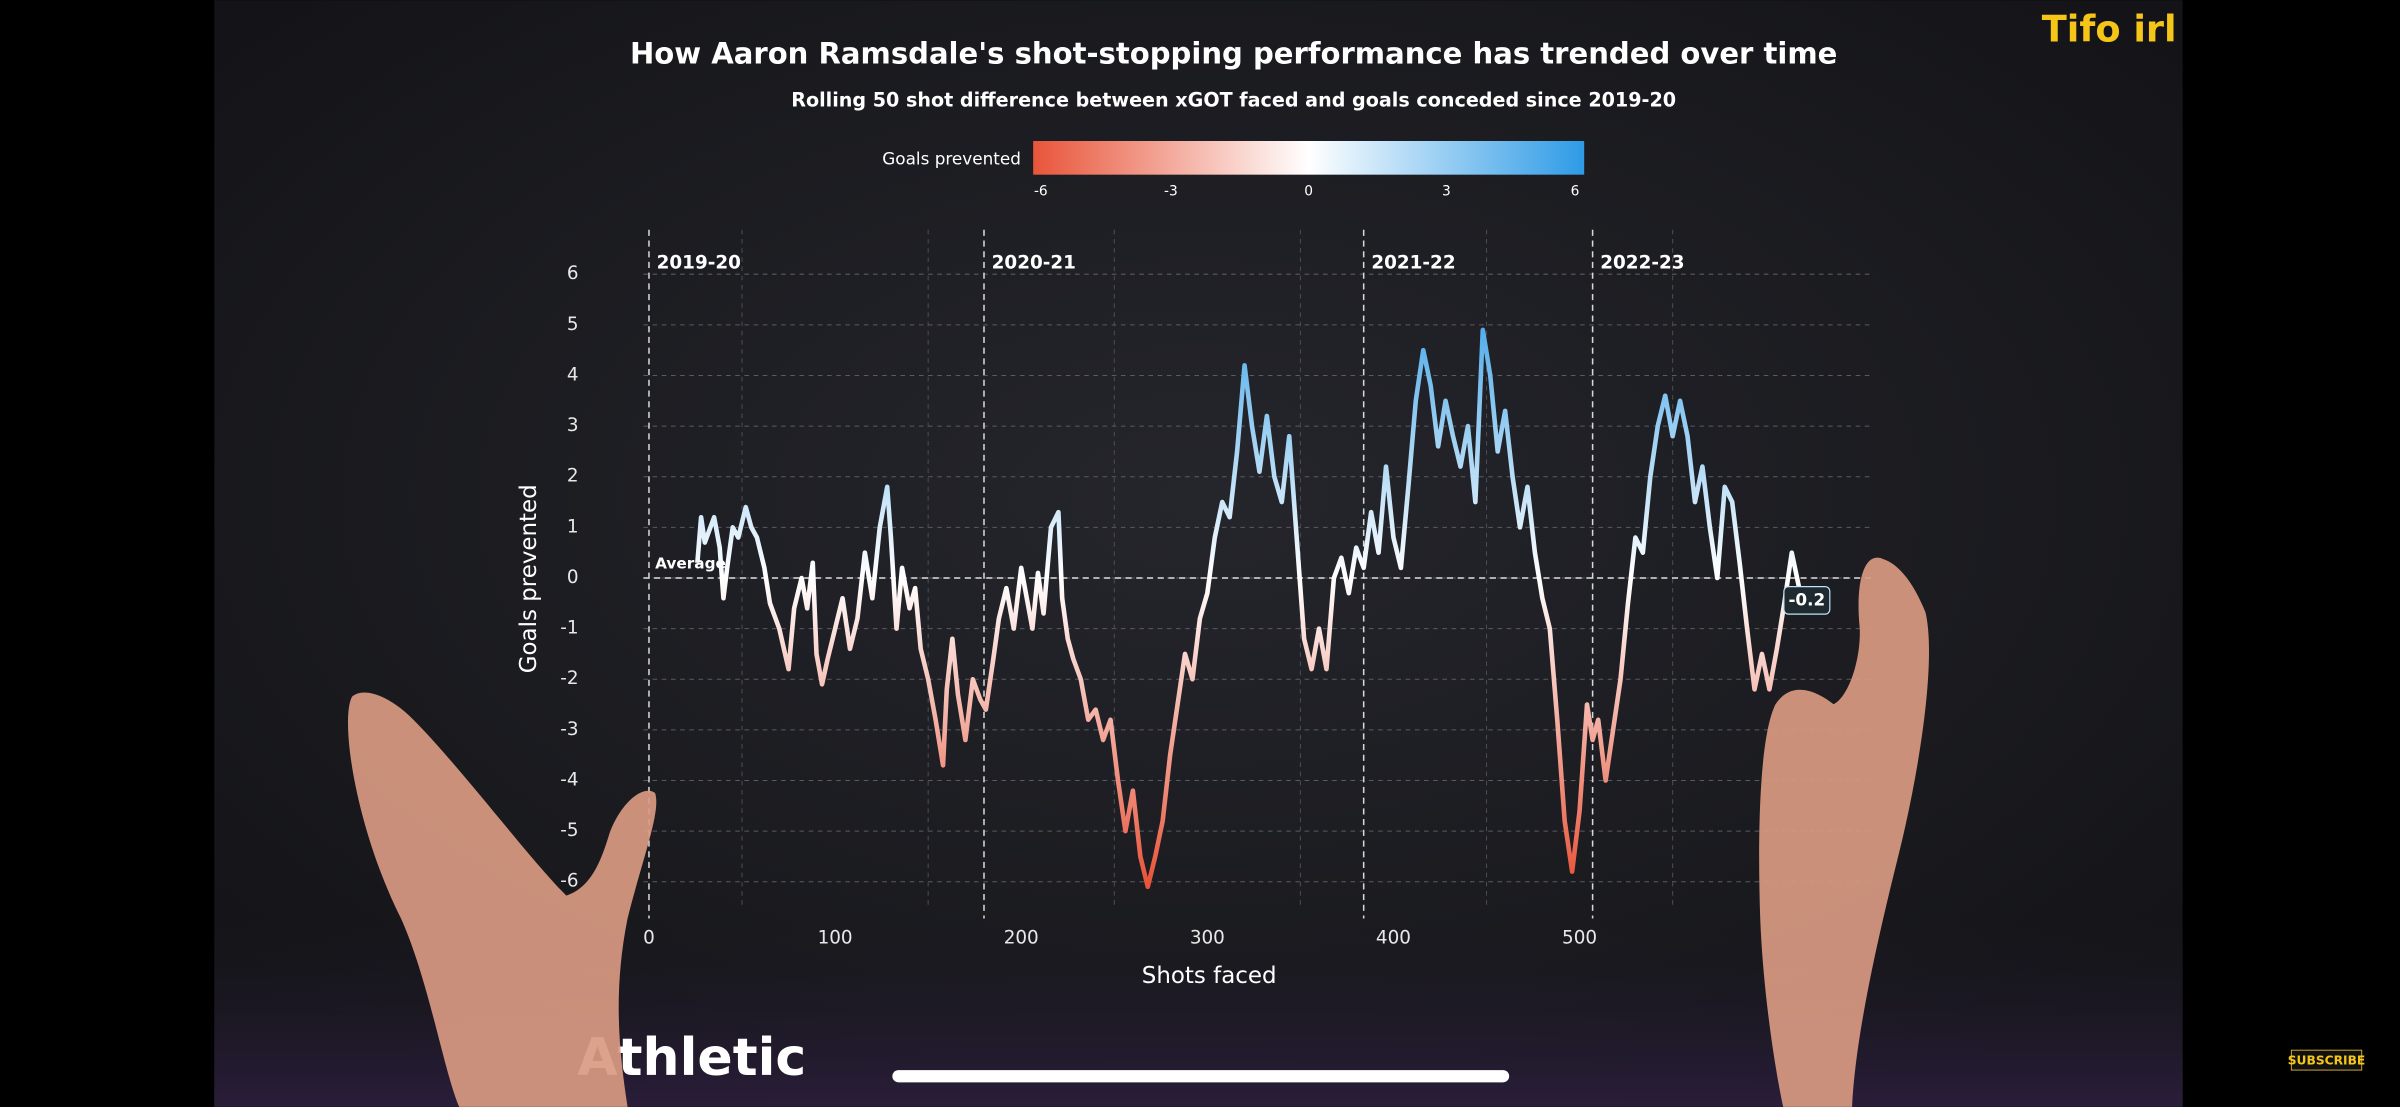 This screenshot has width=2400, height=1107. I want to click on x-tick-label: 100, so click(835, 937).